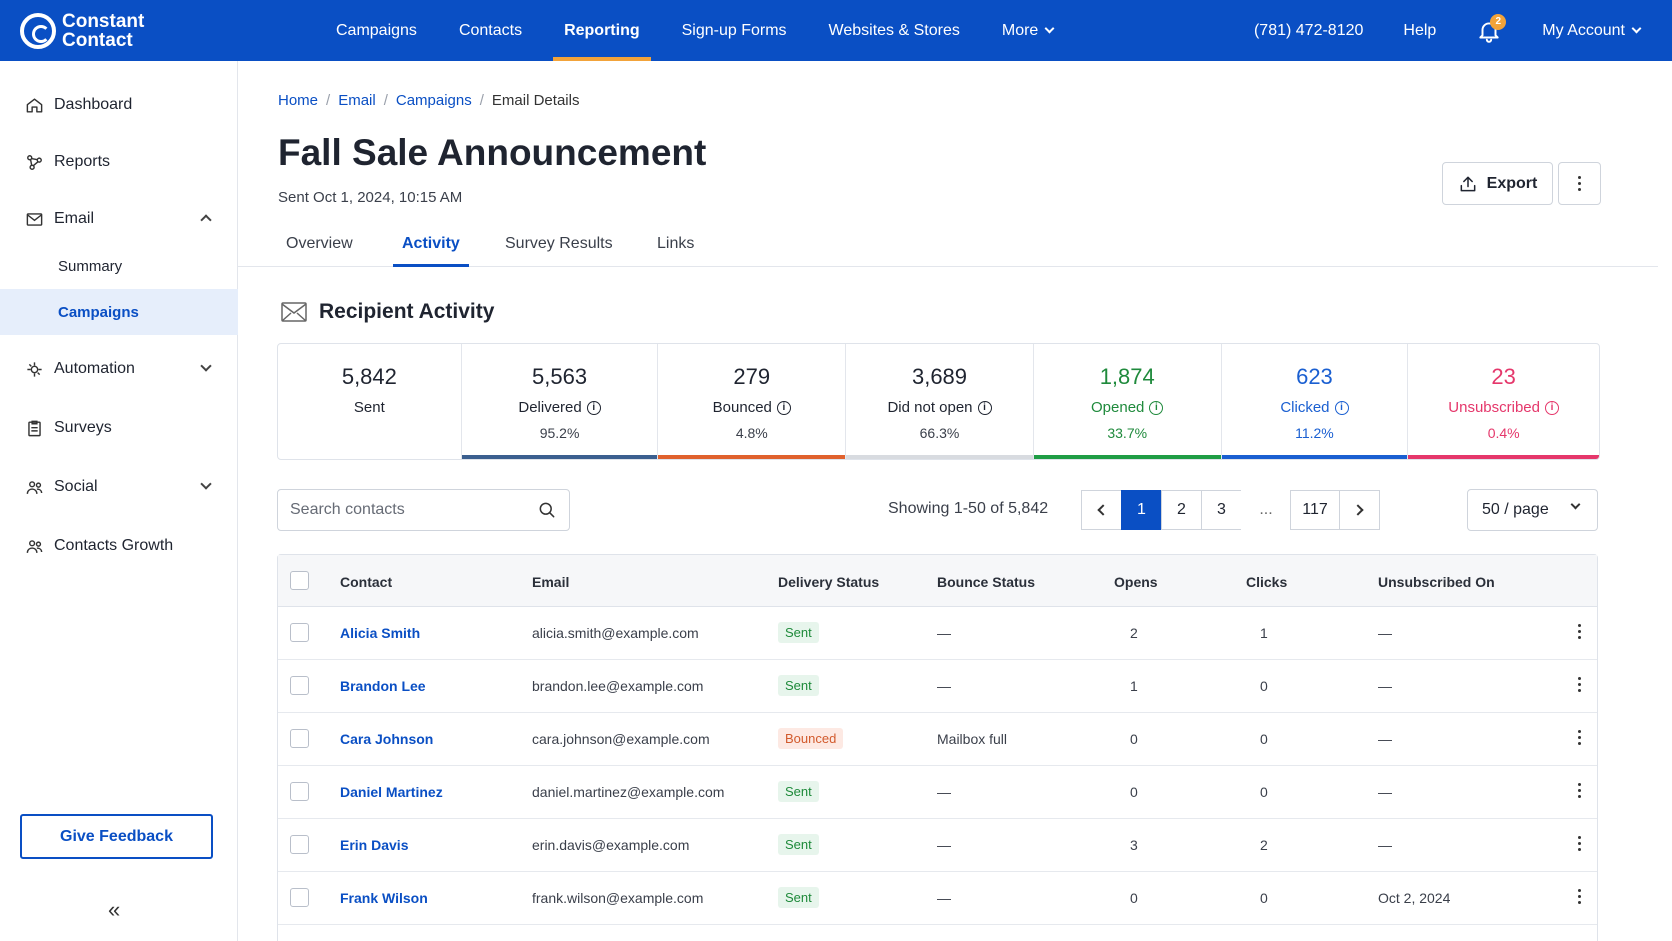 The height and width of the screenshot is (941, 1672). What do you see at coordinates (119, 219) in the screenshot?
I see `sidebar-item-email: Email` at bounding box center [119, 219].